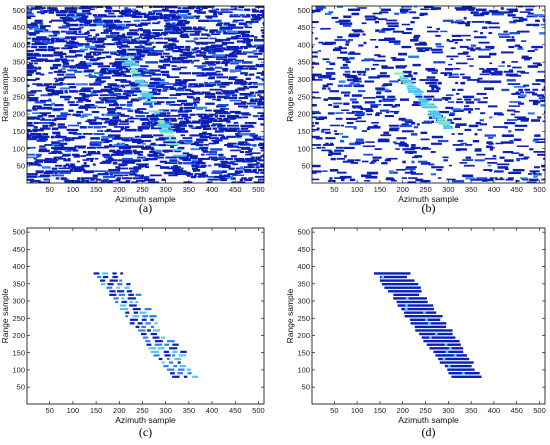 Image resolution: width=550 pixels, height=445 pixels. What do you see at coordinates (18, 352) in the screenshot?
I see `y-tick-label: 150` at bounding box center [18, 352].